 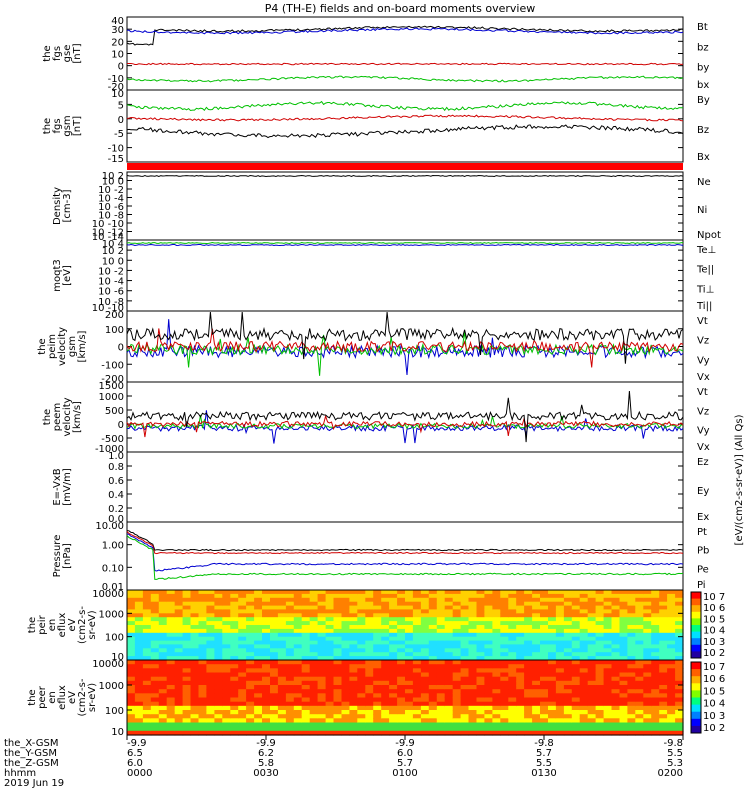 I want to click on y-tick-label: 0.0, so click(x=116, y=519).